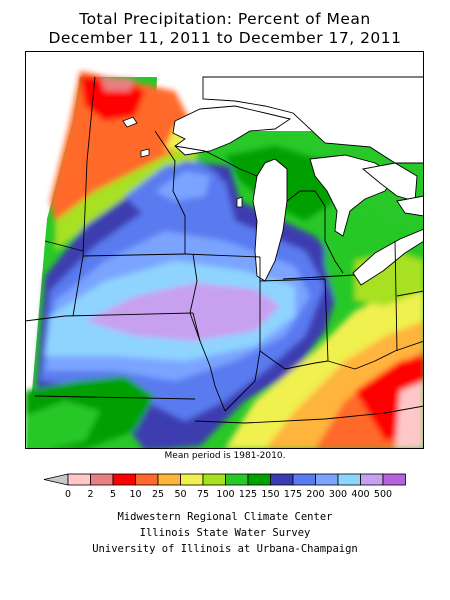 The width and height of the screenshot is (450, 600). I want to click on map-title: Total Precipitation: Percent of Mean, so click(225, 19).